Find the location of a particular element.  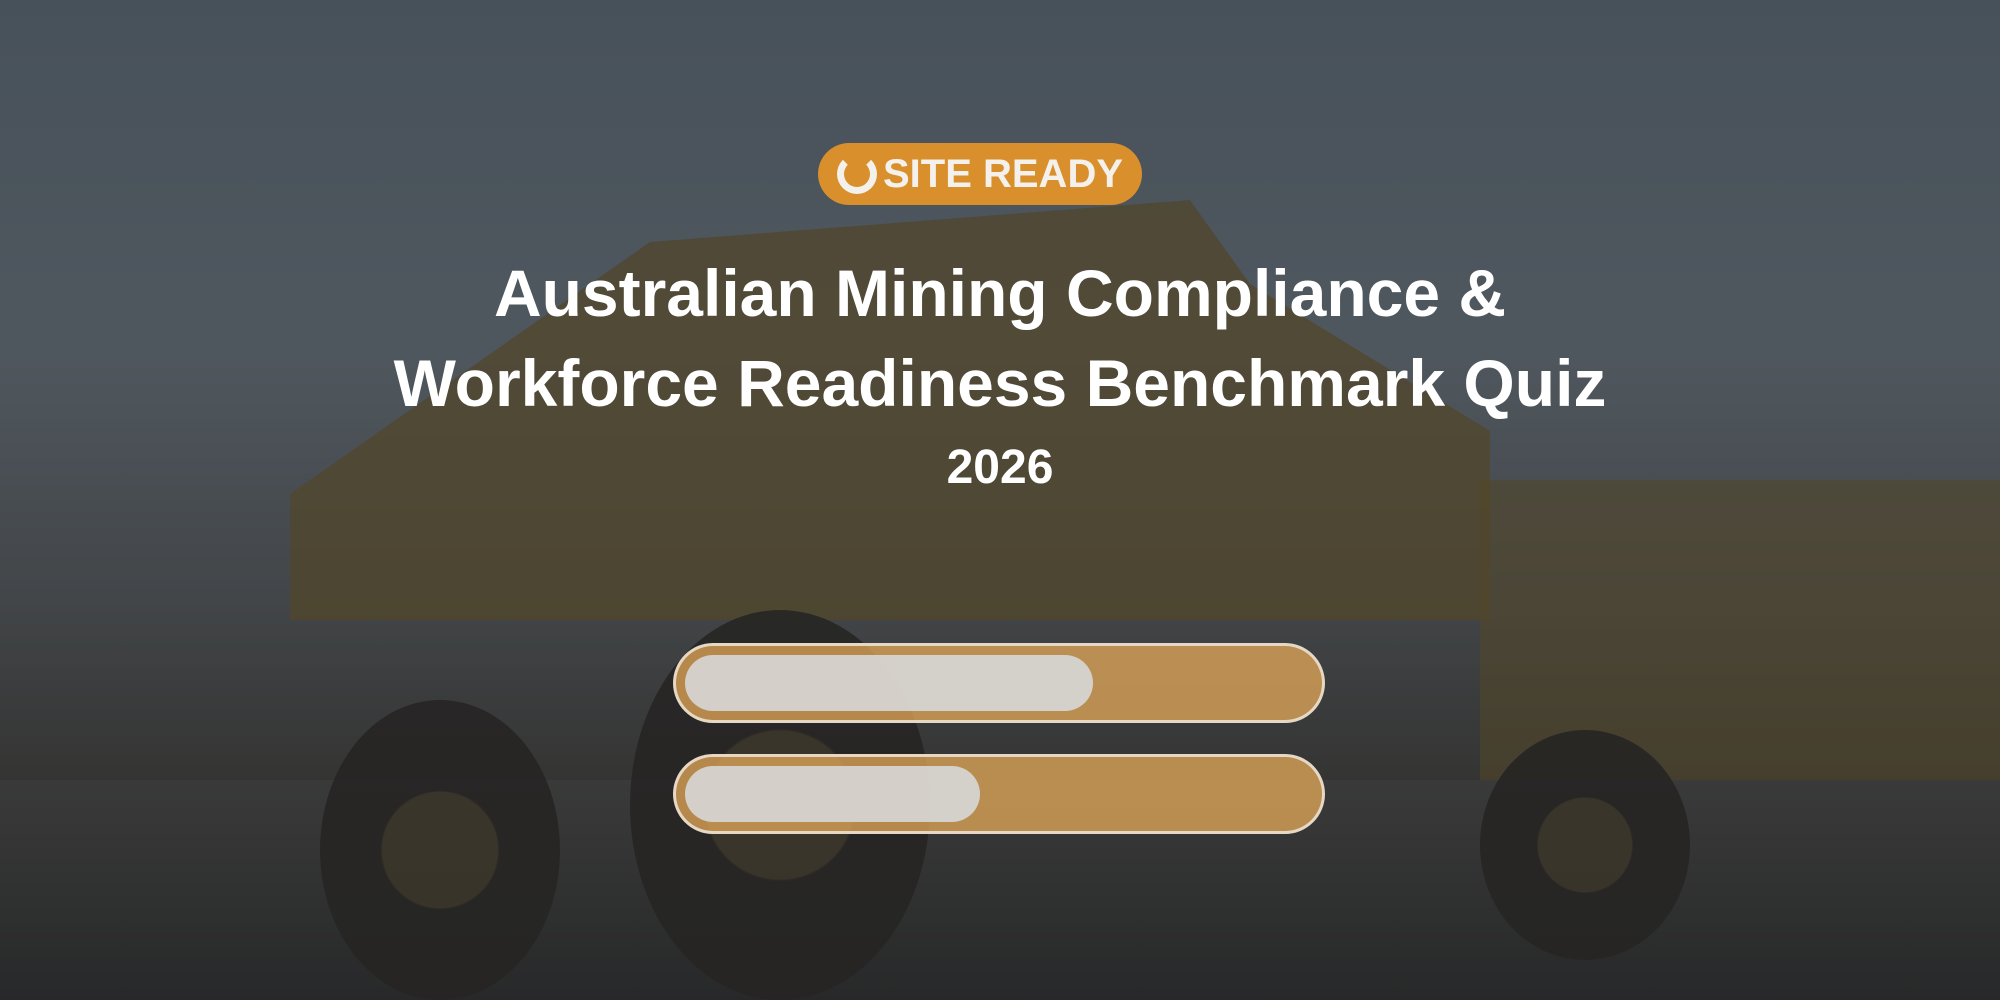

site-ready-logo: SITE READY is located at coordinates (980, 174).